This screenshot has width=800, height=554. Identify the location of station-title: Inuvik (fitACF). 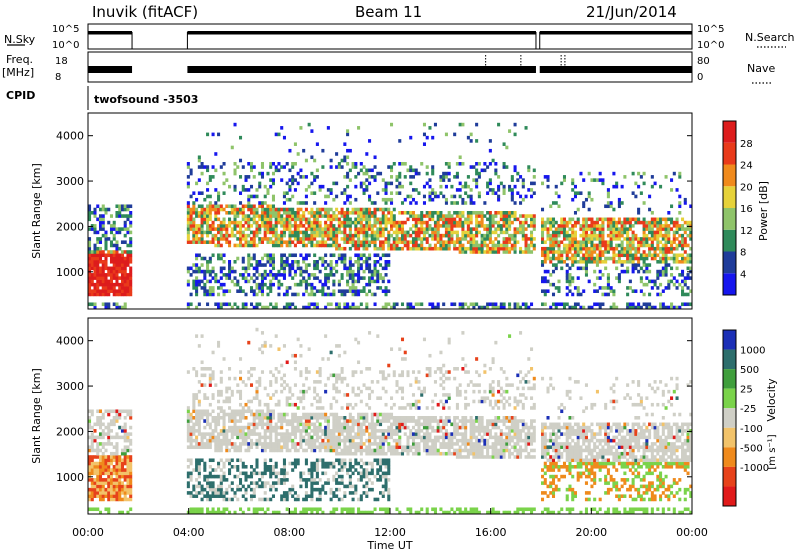
(145, 12).